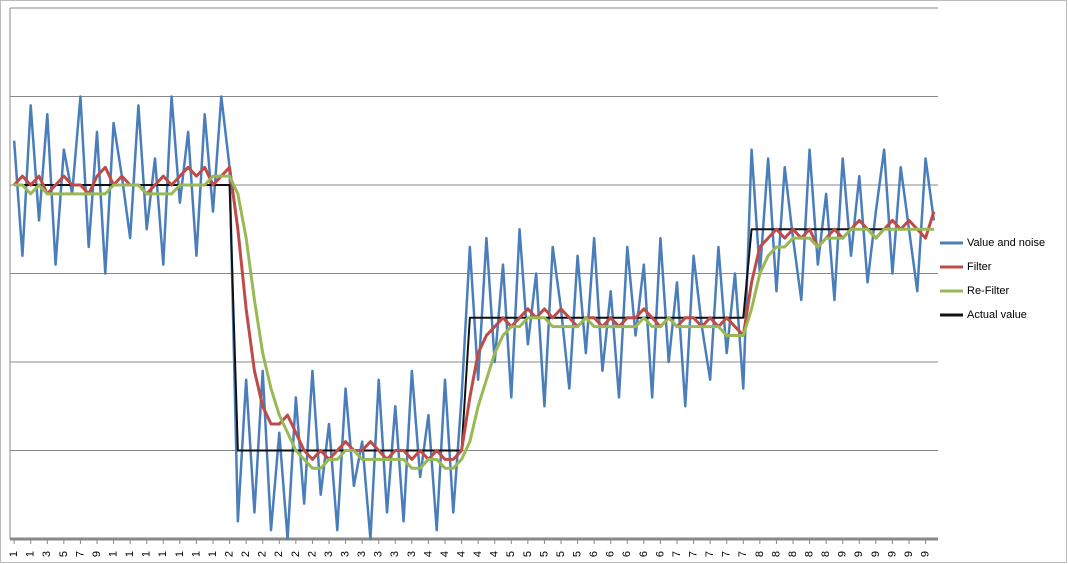 The width and height of the screenshot is (1068, 564). I want to click on legend-label: Actual value, so click(997, 315).